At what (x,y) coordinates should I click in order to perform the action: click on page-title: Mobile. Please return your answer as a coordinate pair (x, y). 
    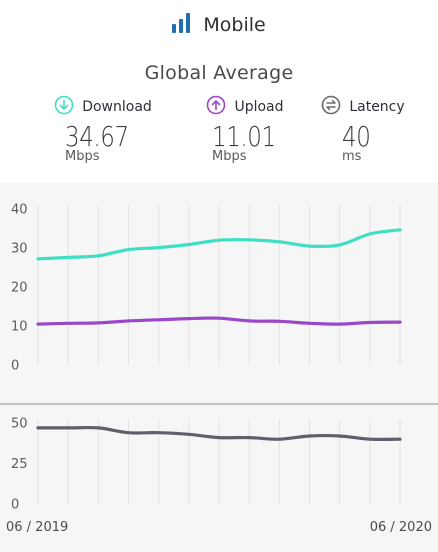
    Looking at the image, I should click on (234, 25).